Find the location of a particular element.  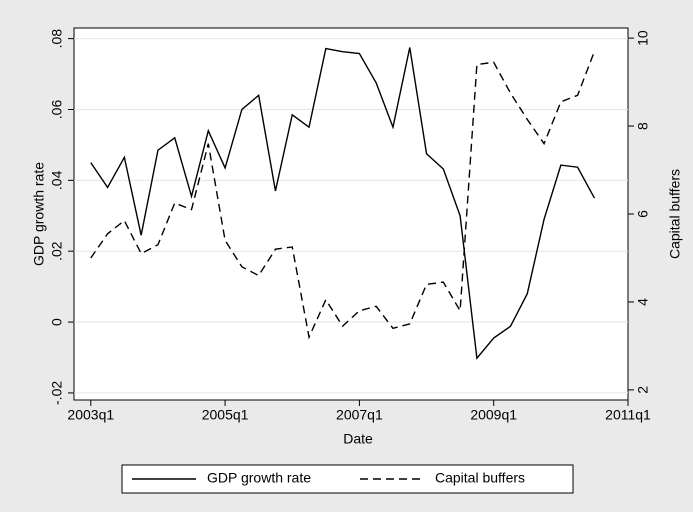

y2-tick-label: 6 is located at coordinates (643, 214).